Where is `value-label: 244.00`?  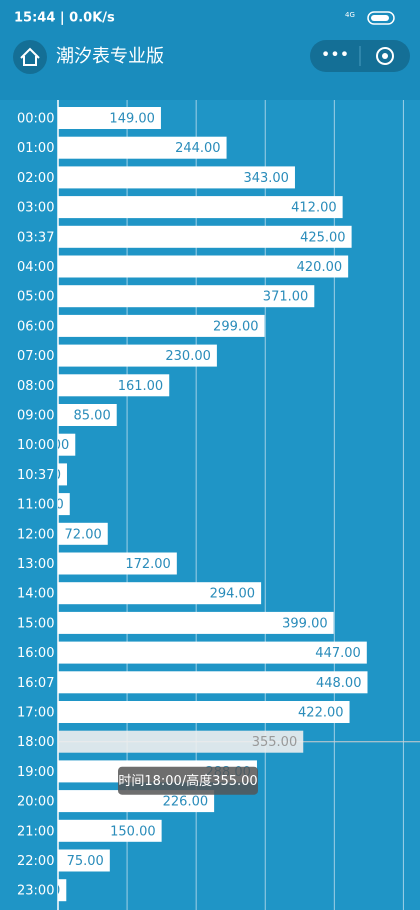
value-label: 244.00 is located at coordinates (198, 148).